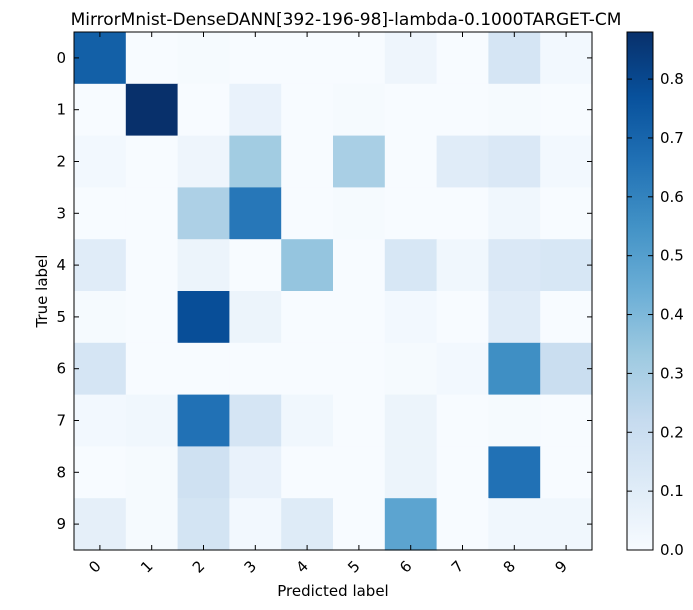  Describe the element at coordinates (61, 265) in the screenshot. I see `y-tick-label: 4` at that location.